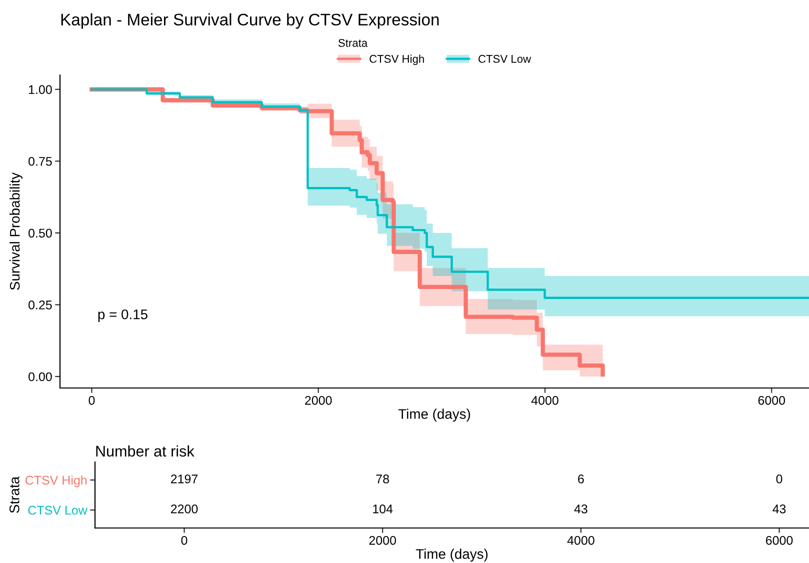  I want to click on y-axis-title: Strata, so click(14, 494).